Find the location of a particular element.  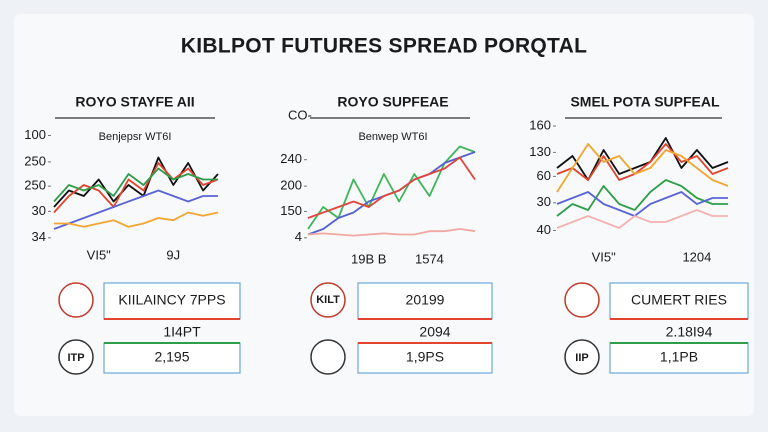

page-title: KIBLPOT FUTURES SPREAD PORQTAL is located at coordinates (384, 46).